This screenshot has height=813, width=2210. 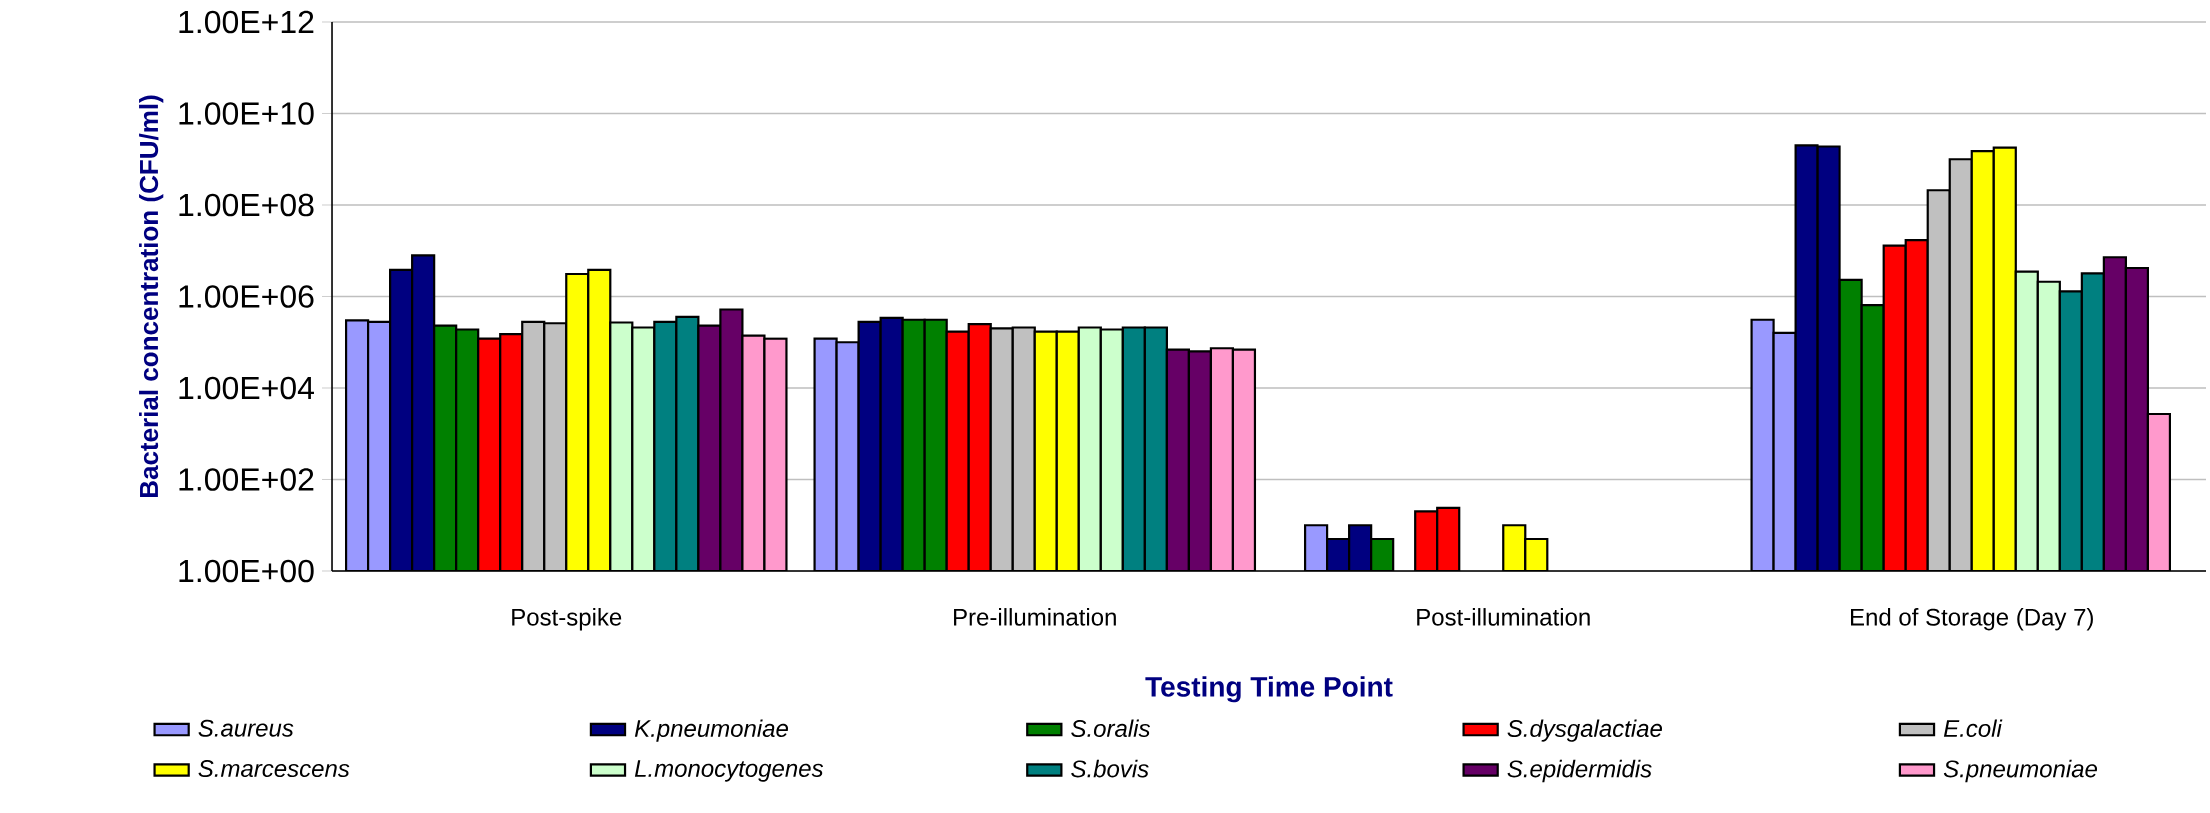 What do you see at coordinates (1584, 730) in the screenshot?
I see `legend-label: S.dysgalactiae` at bounding box center [1584, 730].